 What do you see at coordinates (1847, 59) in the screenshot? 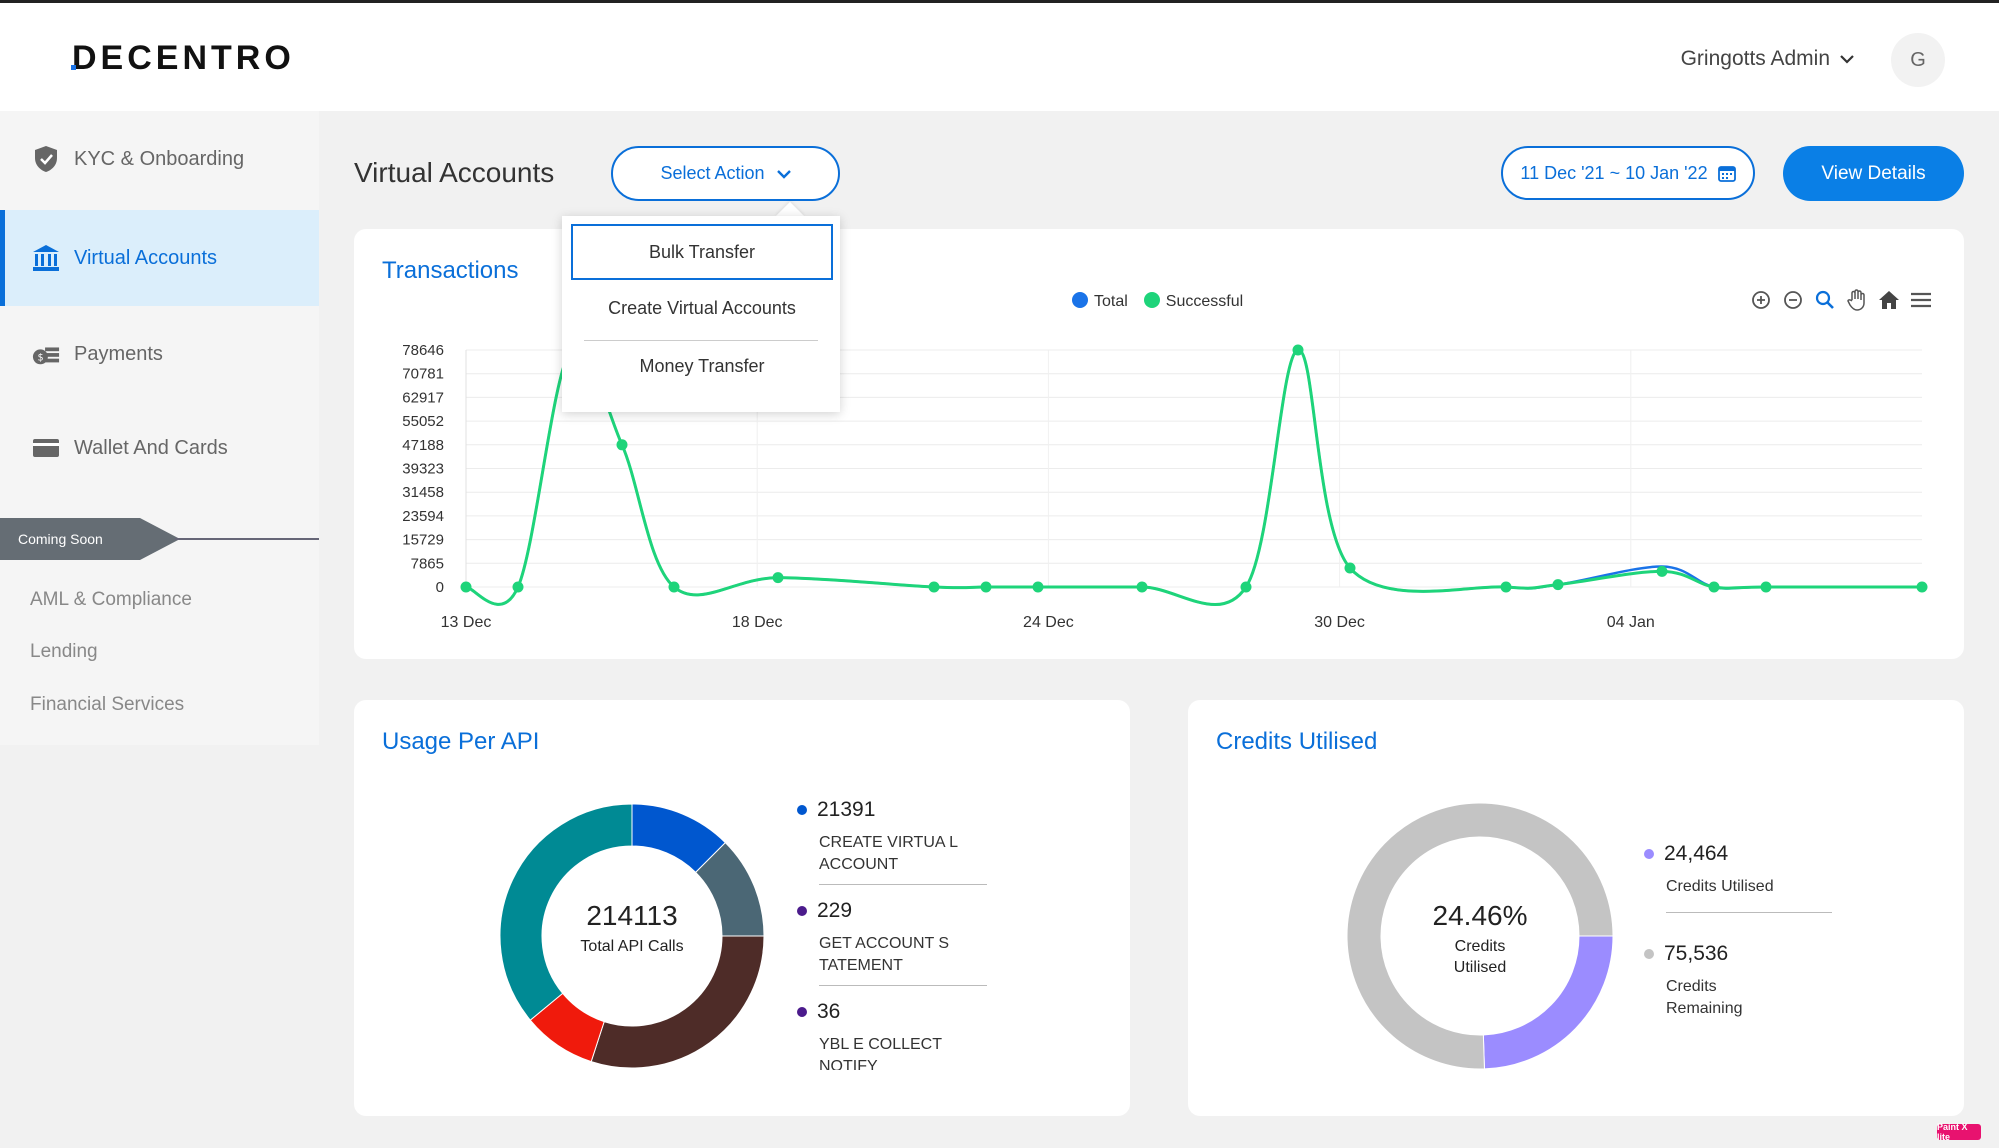
I see `chevron-down-icon` at bounding box center [1847, 59].